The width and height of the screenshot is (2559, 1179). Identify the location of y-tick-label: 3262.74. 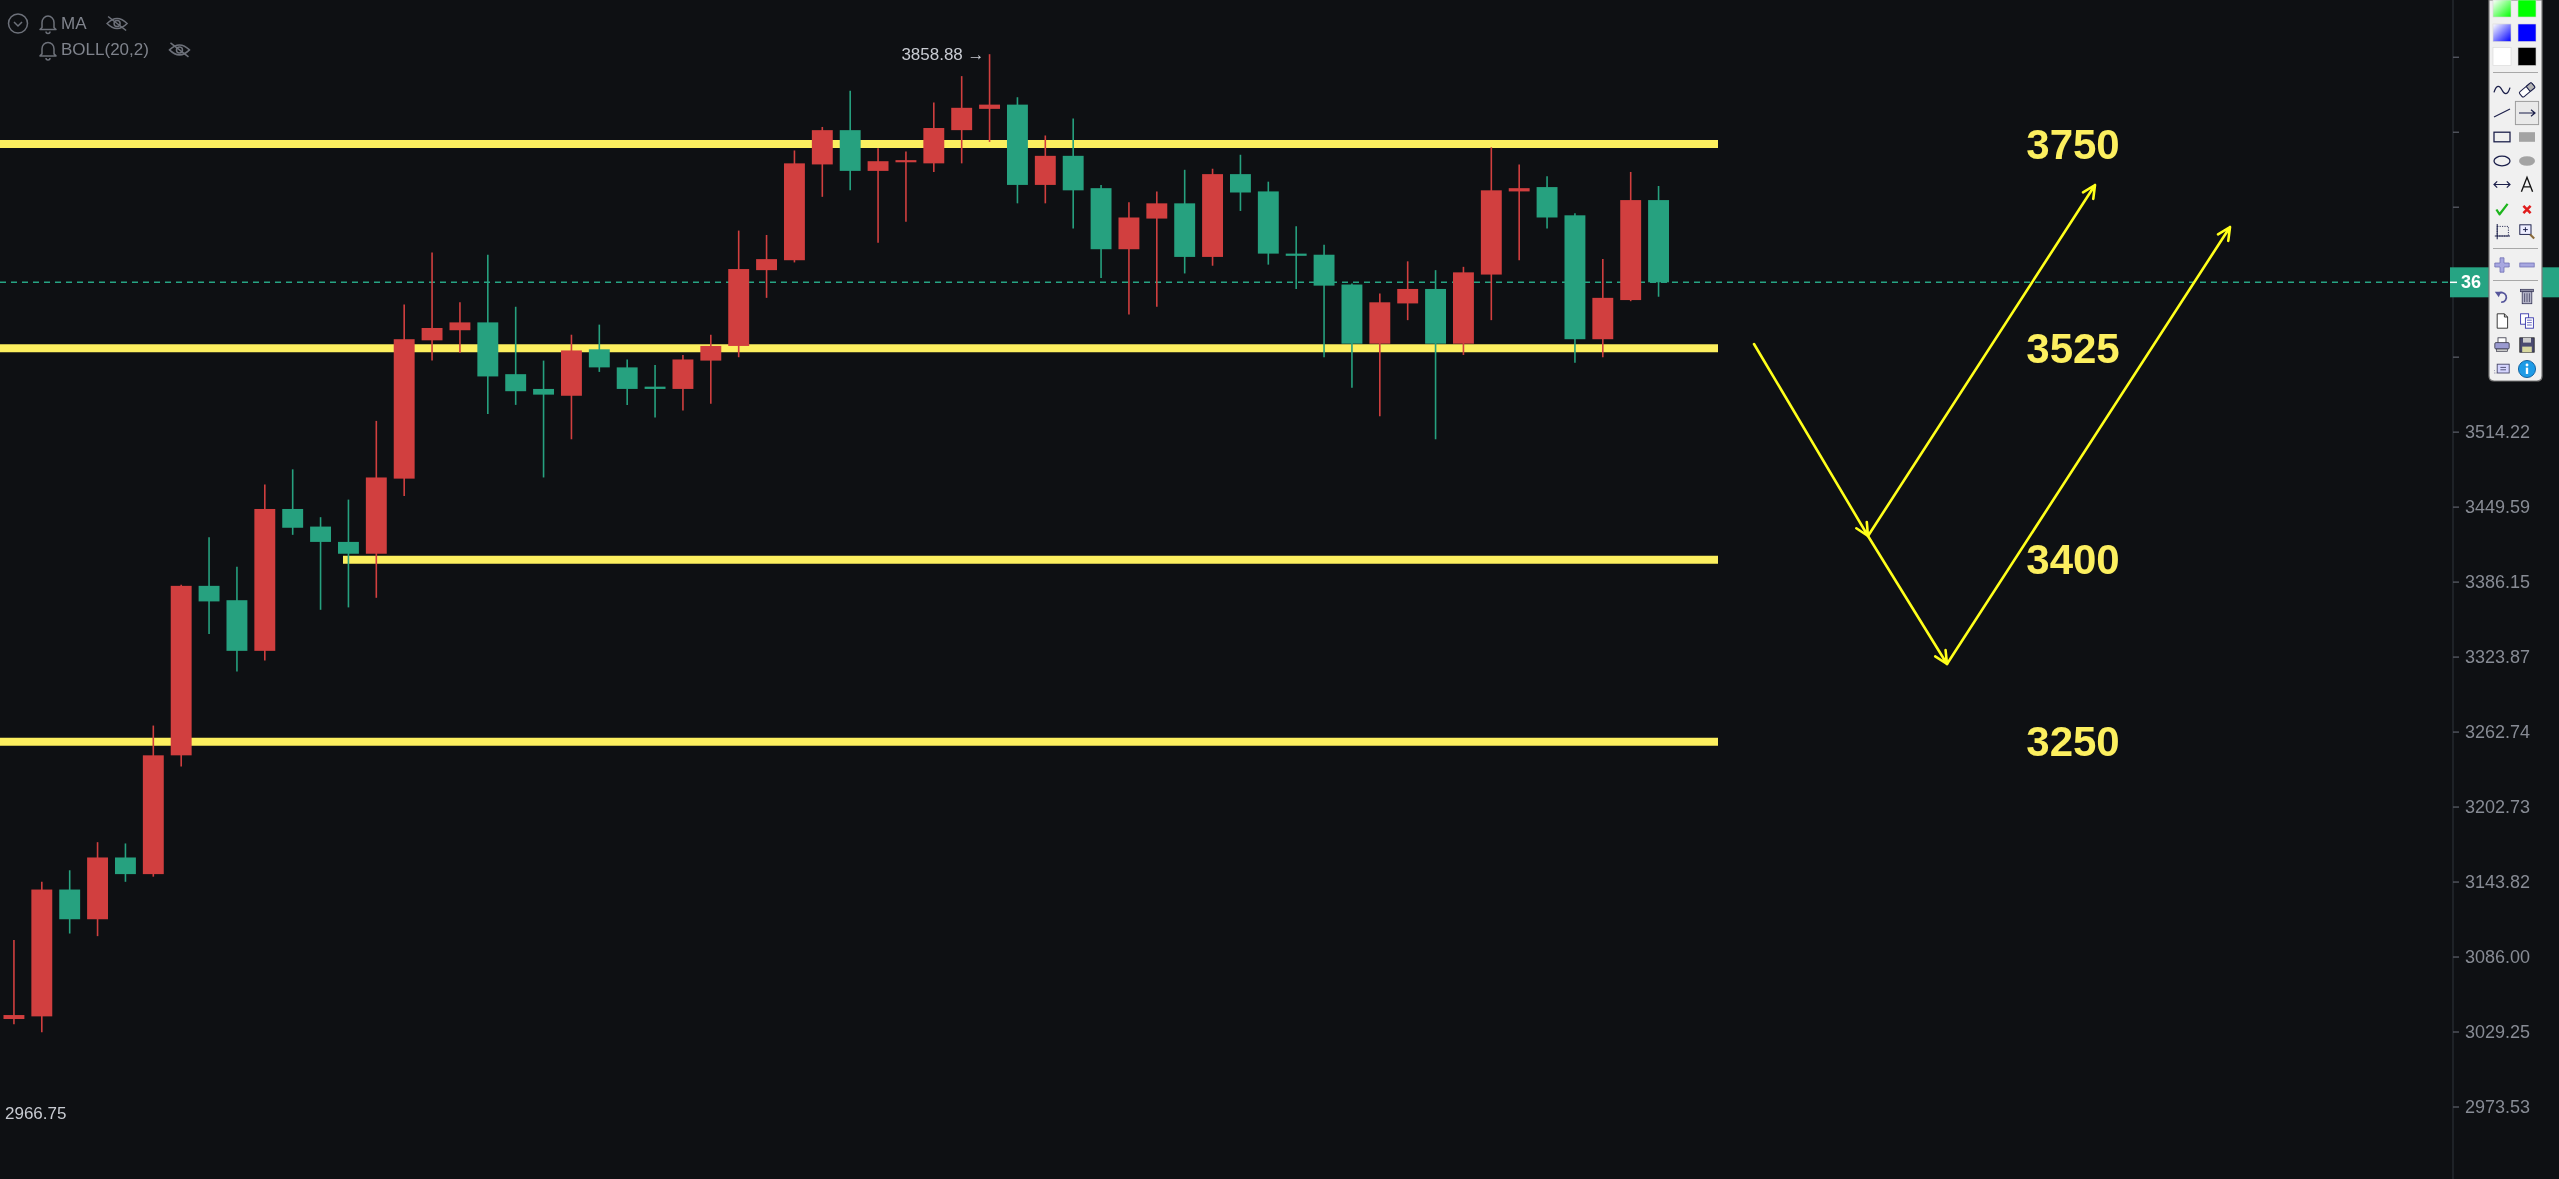
(2498, 732).